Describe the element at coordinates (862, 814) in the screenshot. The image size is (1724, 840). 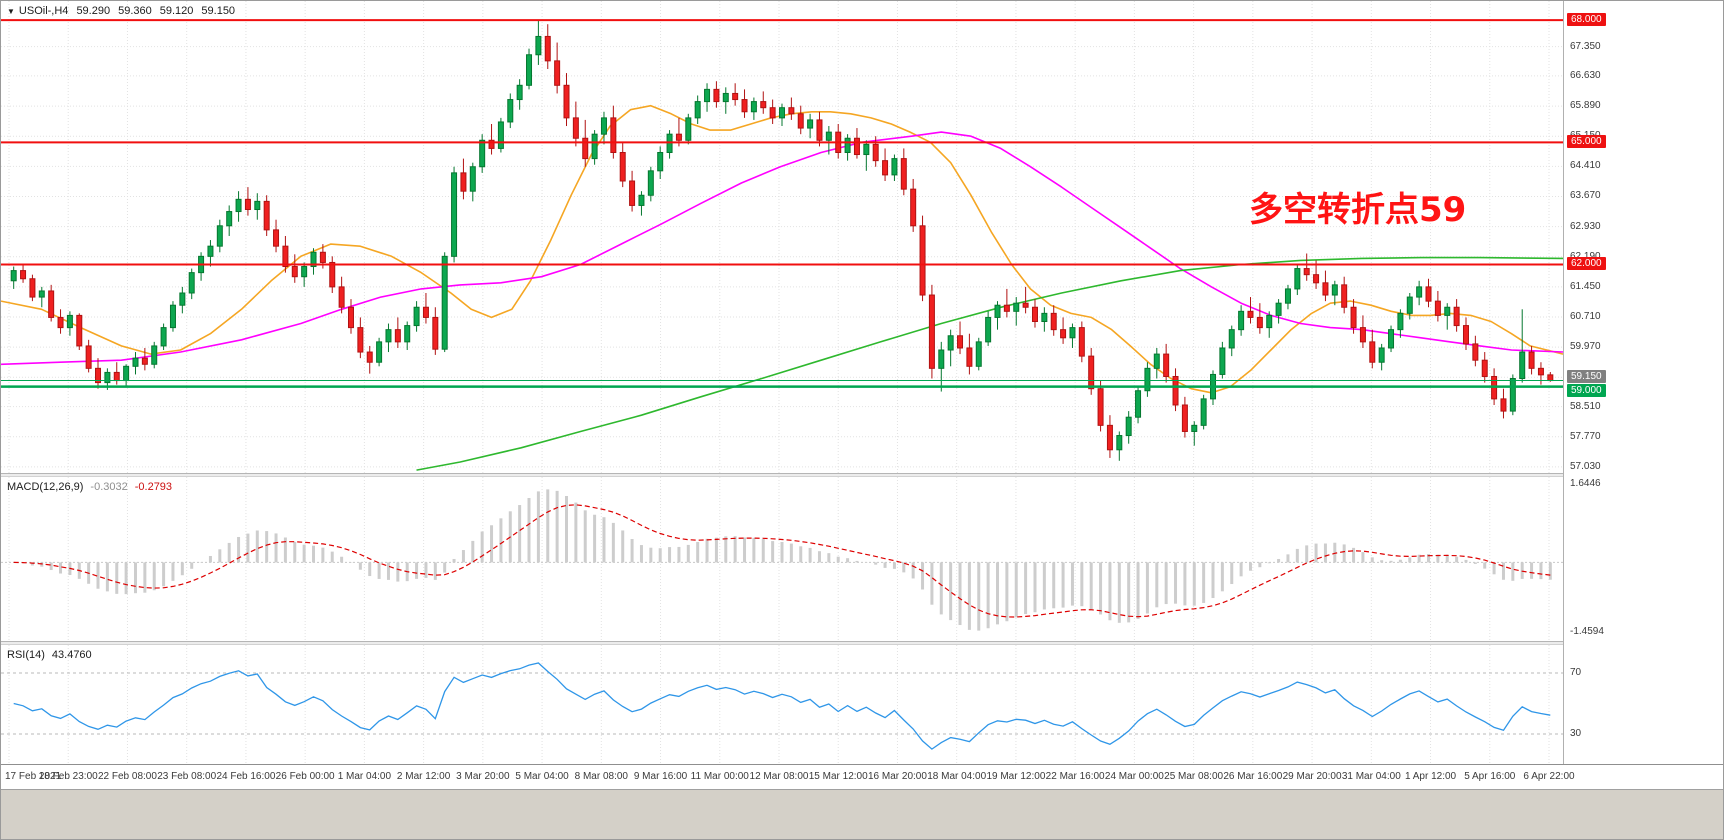
I see `window-bottom-strip` at that location.